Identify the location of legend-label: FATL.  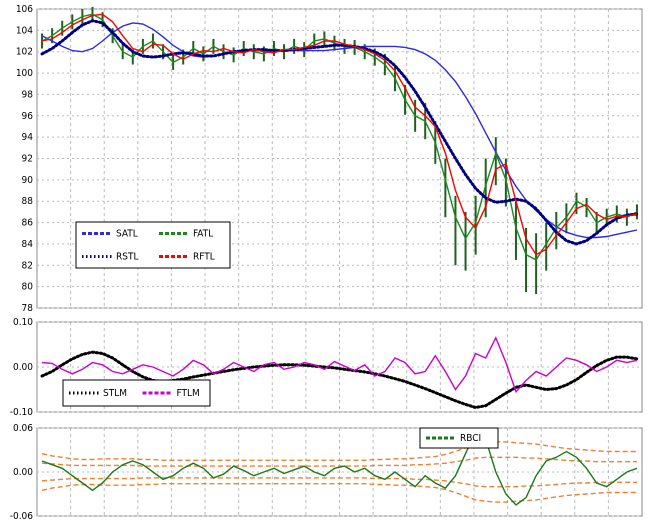
(203, 234).